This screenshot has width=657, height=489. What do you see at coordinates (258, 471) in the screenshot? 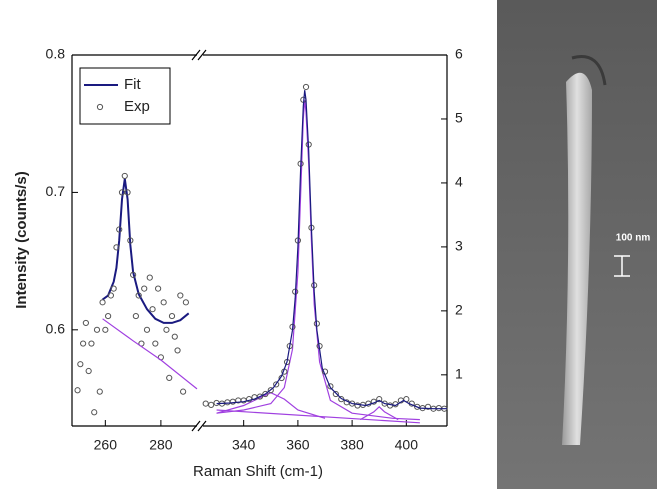
I see `x-axis-label: Raman Shift (cm-1)` at bounding box center [258, 471].